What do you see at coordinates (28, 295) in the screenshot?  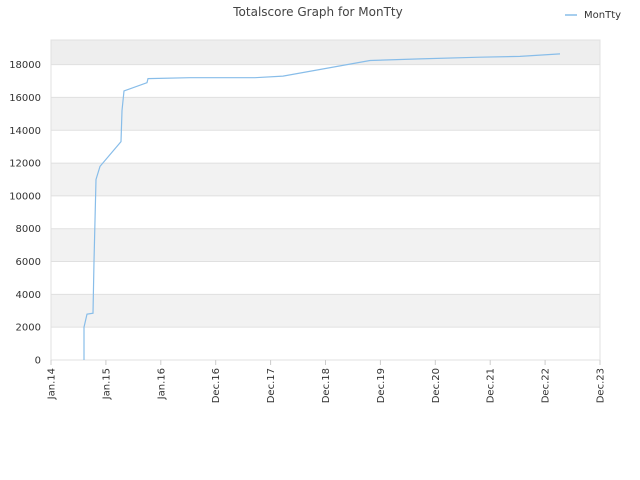 I see `y-tick-label: 4000` at bounding box center [28, 295].